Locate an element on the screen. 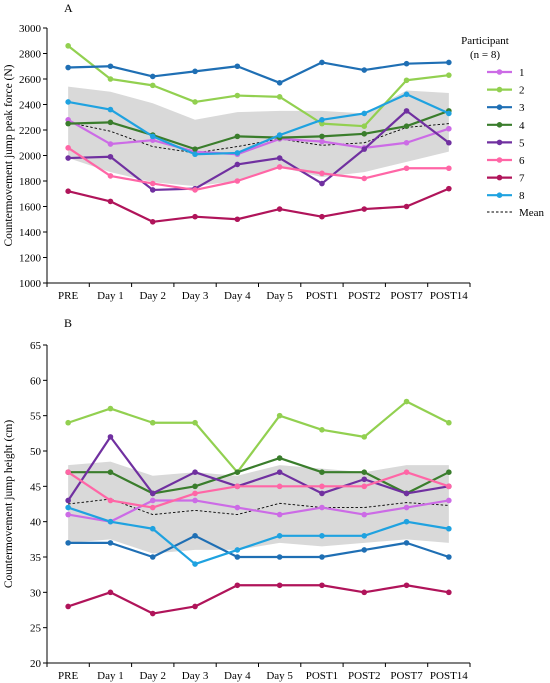  legend-label: 1 is located at coordinates (522, 73).